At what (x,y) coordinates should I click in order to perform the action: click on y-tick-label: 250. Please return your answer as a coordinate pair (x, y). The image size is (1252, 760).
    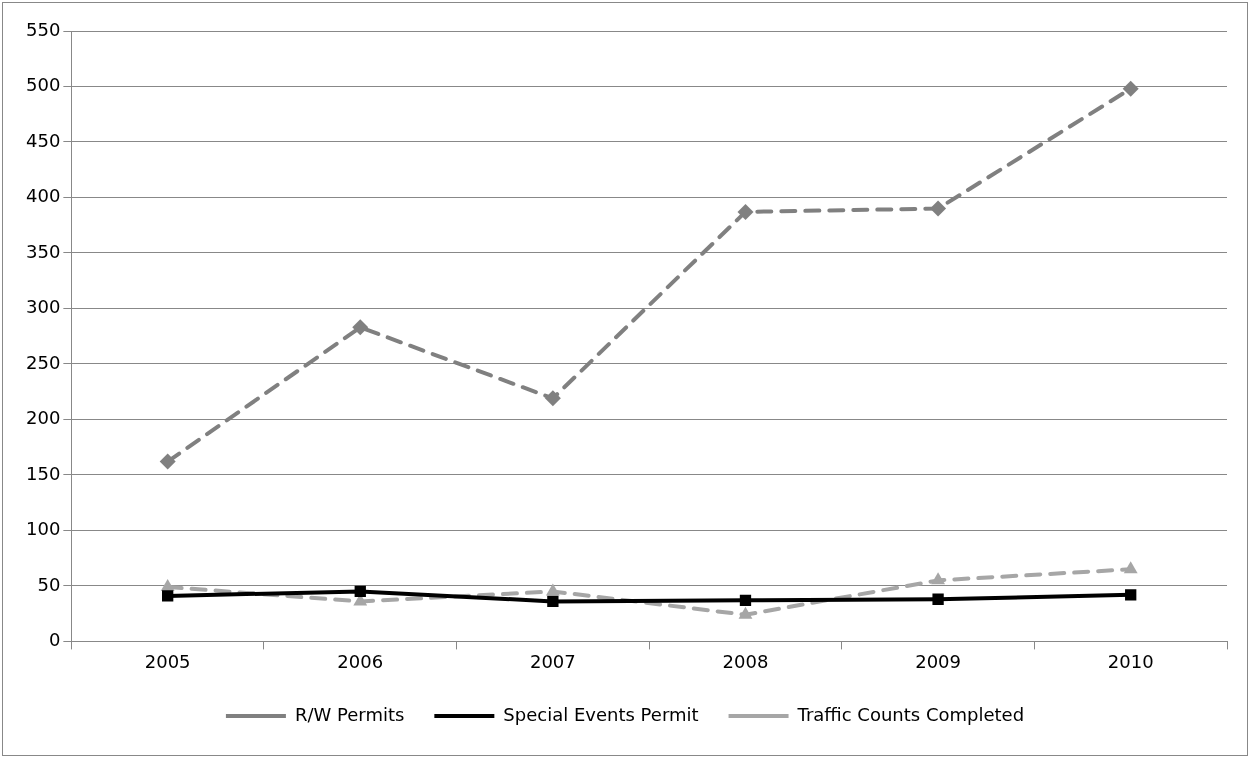
    Looking at the image, I should click on (43, 362).